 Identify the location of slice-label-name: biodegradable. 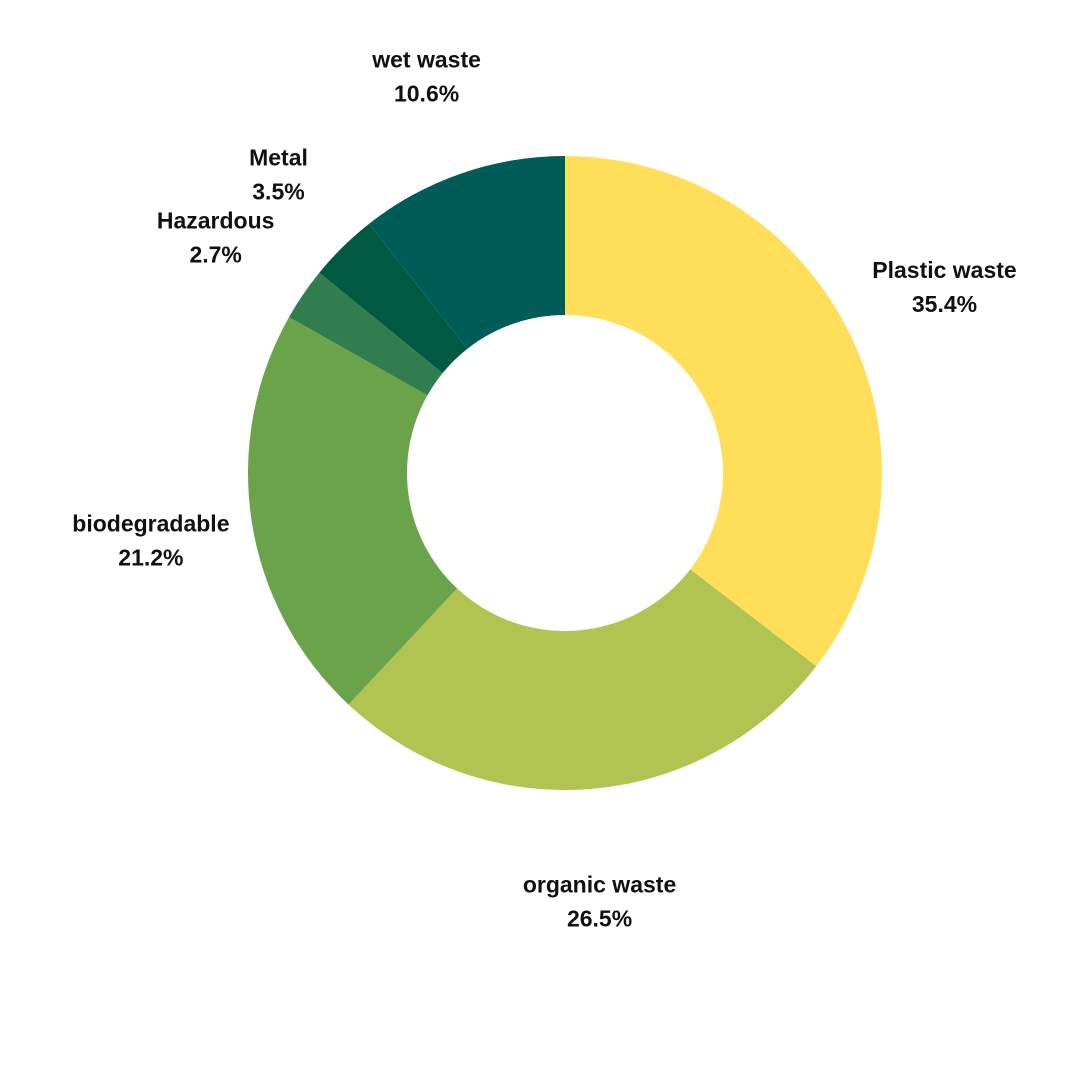
(150, 523).